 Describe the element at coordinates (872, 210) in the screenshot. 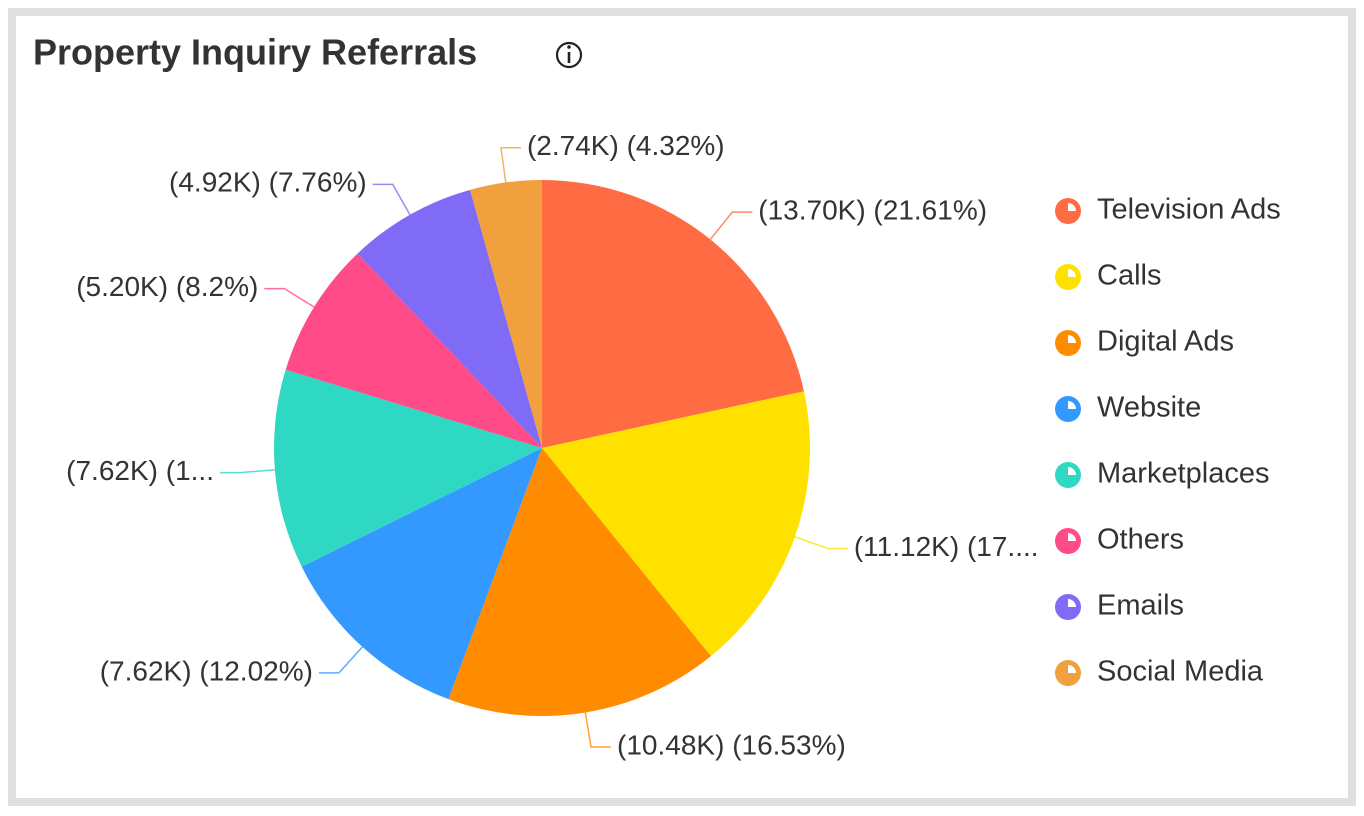

I see `data-label: (13.70K) (21.61%)` at that location.